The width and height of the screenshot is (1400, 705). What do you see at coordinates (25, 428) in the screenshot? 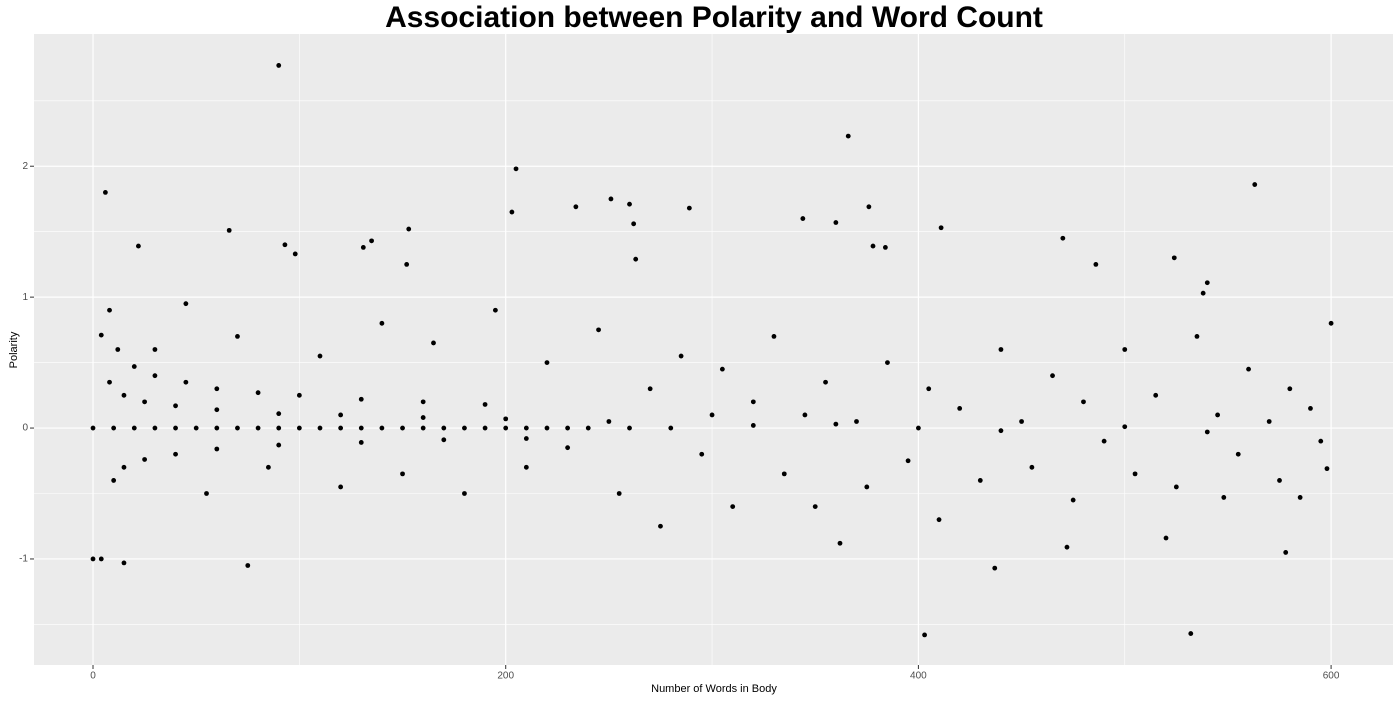
I see `y-tick-label: 0` at bounding box center [25, 428].